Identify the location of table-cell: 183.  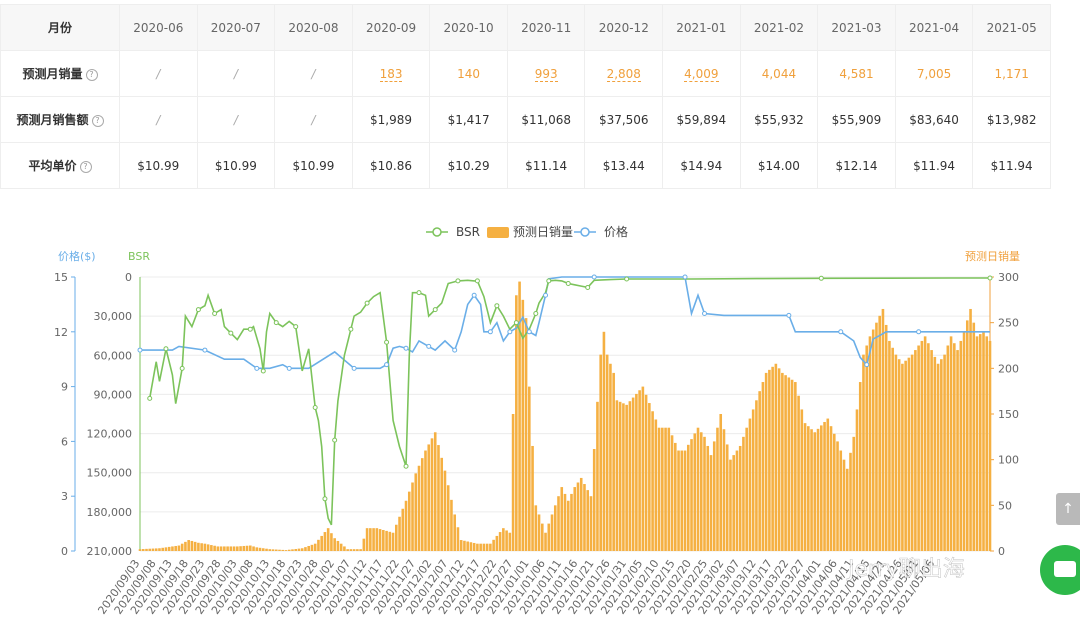
(391, 73).